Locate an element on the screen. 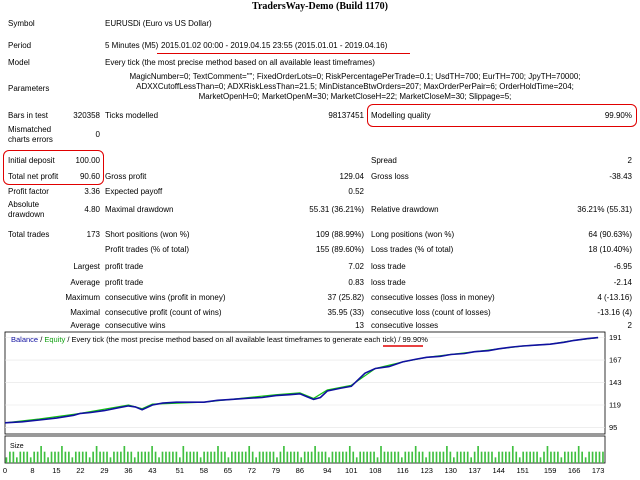 Image resolution: width=640 pixels, height=480 pixels. x-tick-label: 79 is located at coordinates (276, 470).